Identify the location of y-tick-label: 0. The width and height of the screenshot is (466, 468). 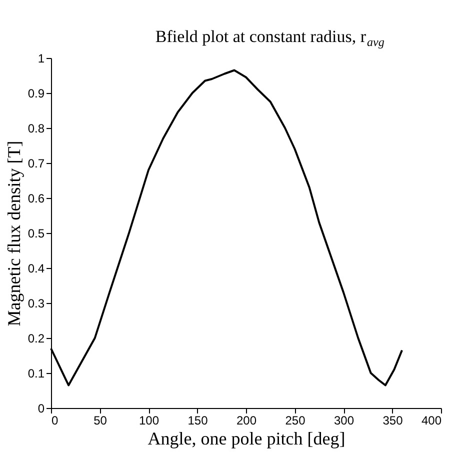
(41, 409).